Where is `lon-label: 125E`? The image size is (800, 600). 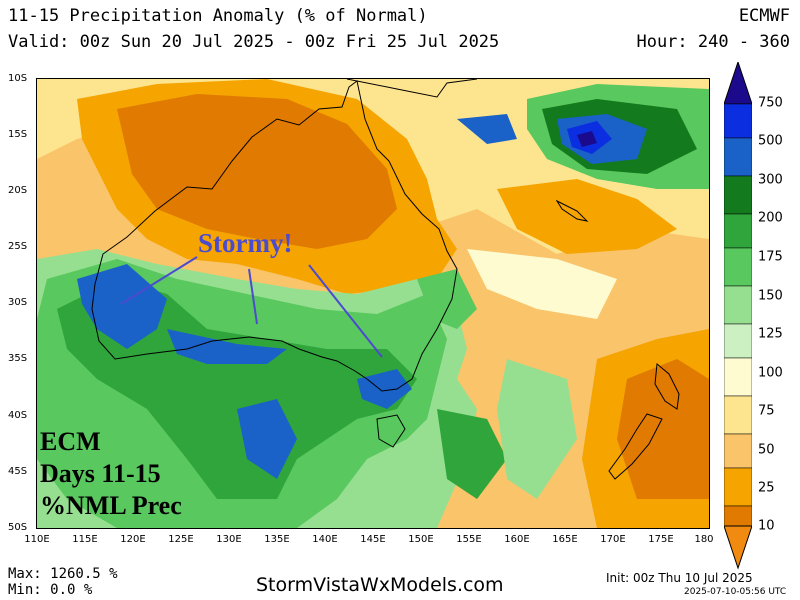
lon-label: 125E is located at coordinates (181, 539).